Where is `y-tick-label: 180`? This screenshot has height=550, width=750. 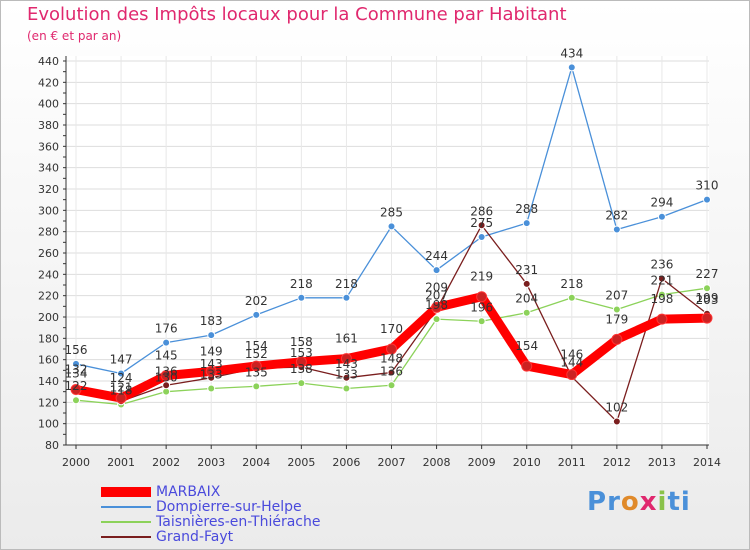 y-tick-label: 180 is located at coordinates (48, 338).